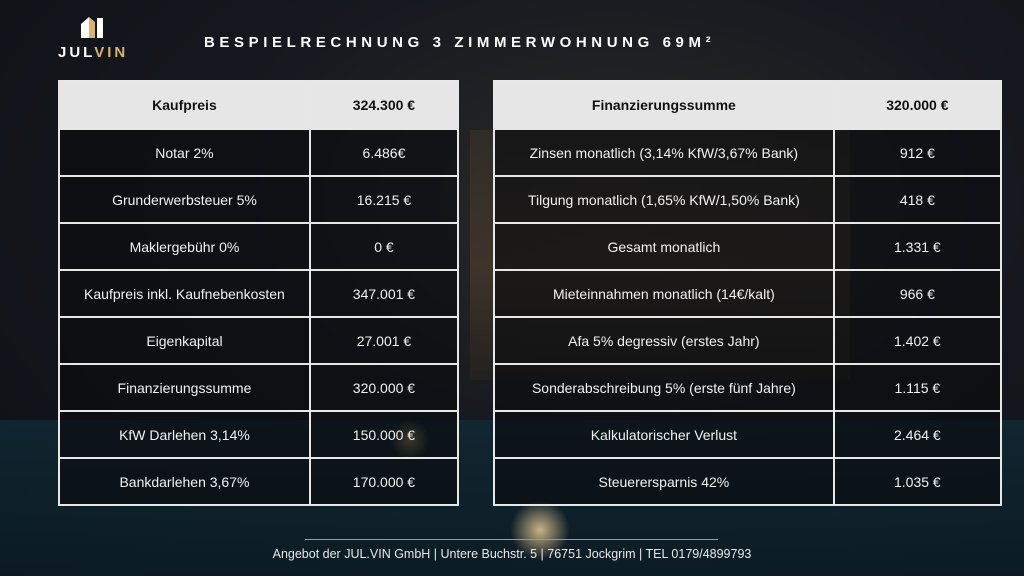  What do you see at coordinates (664, 199) in the screenshot?
I see `row-label: Tilgung monatlich (1,65% KfW/1,50% Bank)` at bounding box center [664, 199].